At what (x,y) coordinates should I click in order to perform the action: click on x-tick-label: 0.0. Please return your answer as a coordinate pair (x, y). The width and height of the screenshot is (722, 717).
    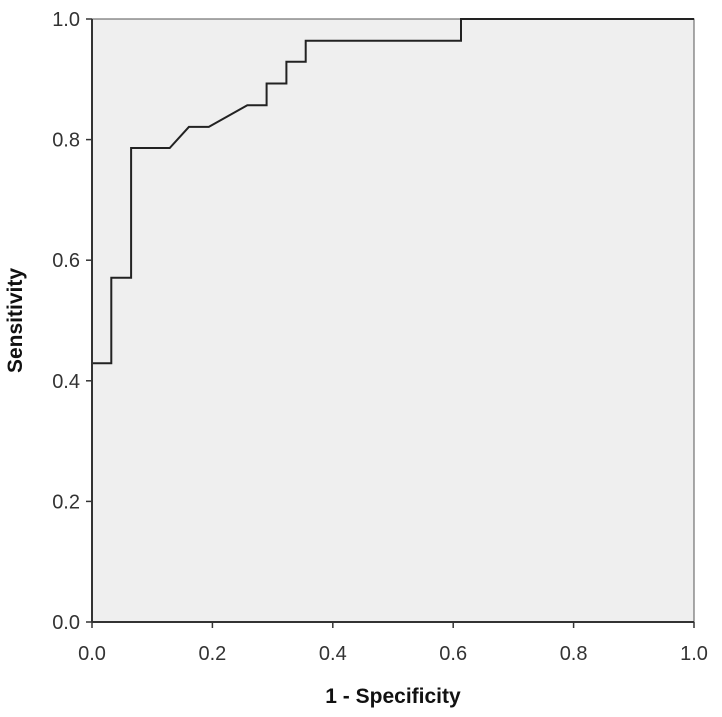
    Looking at the image, I should click on (92, 654).